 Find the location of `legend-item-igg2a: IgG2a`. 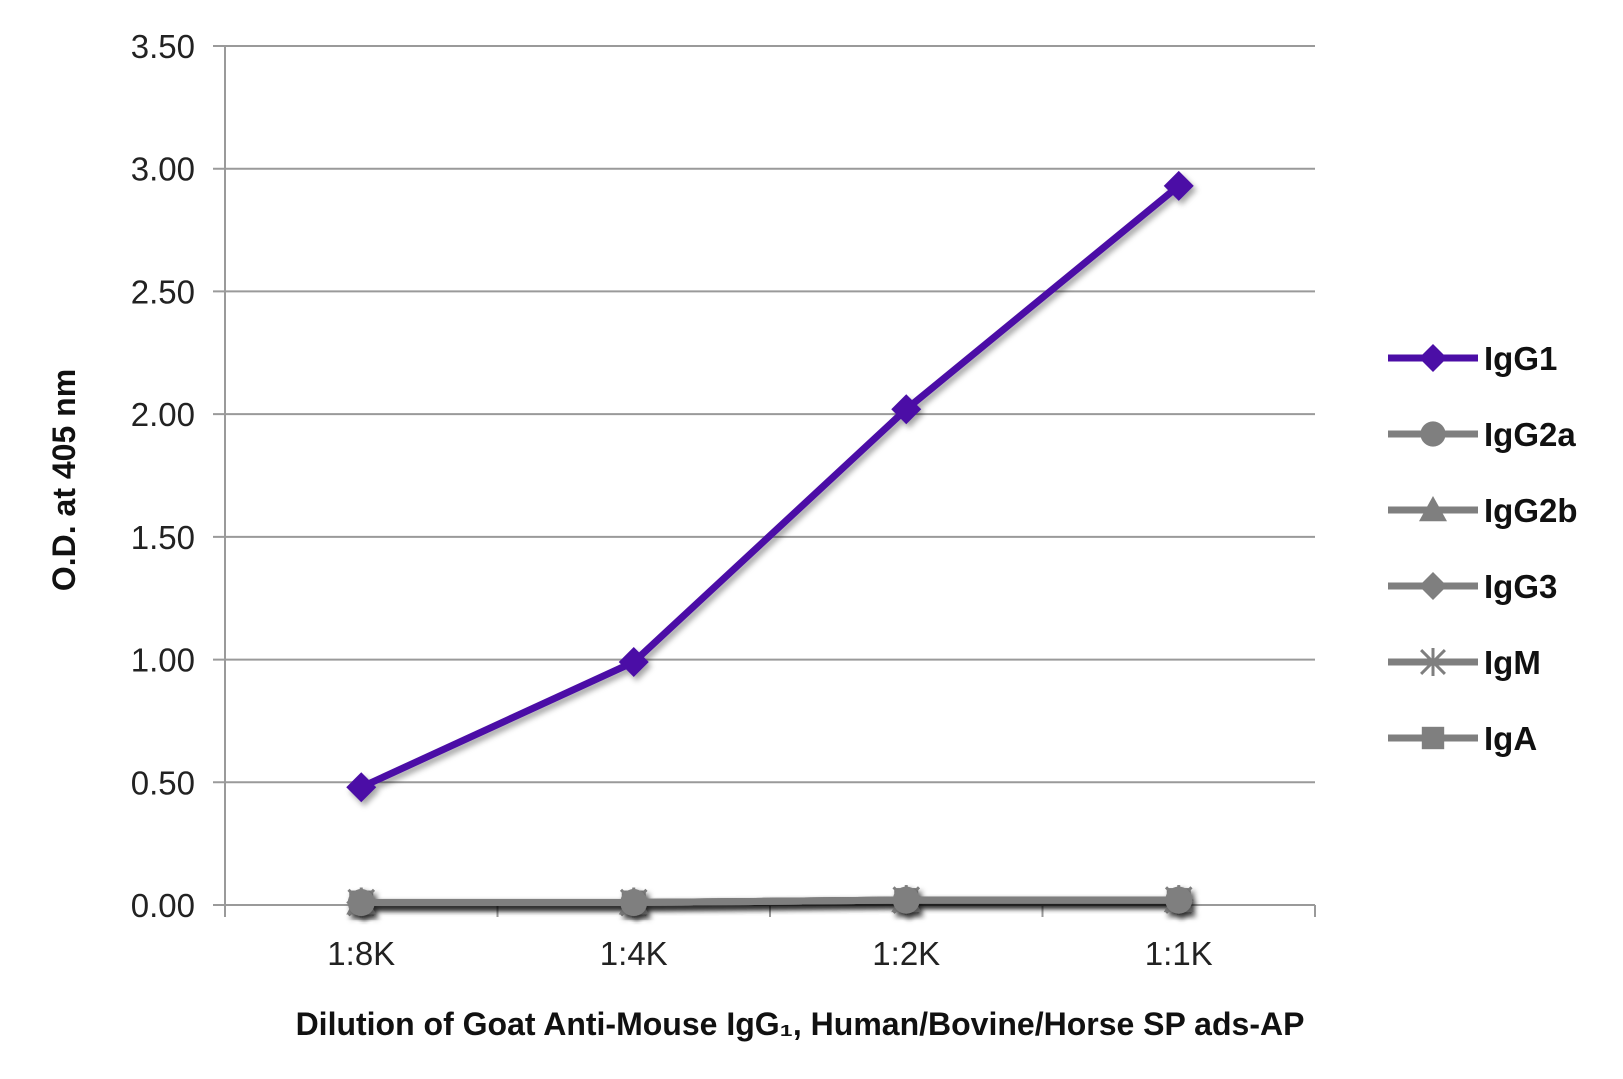

legend-item-igg2a: IgG2a is located at coordinates (1482, 434).